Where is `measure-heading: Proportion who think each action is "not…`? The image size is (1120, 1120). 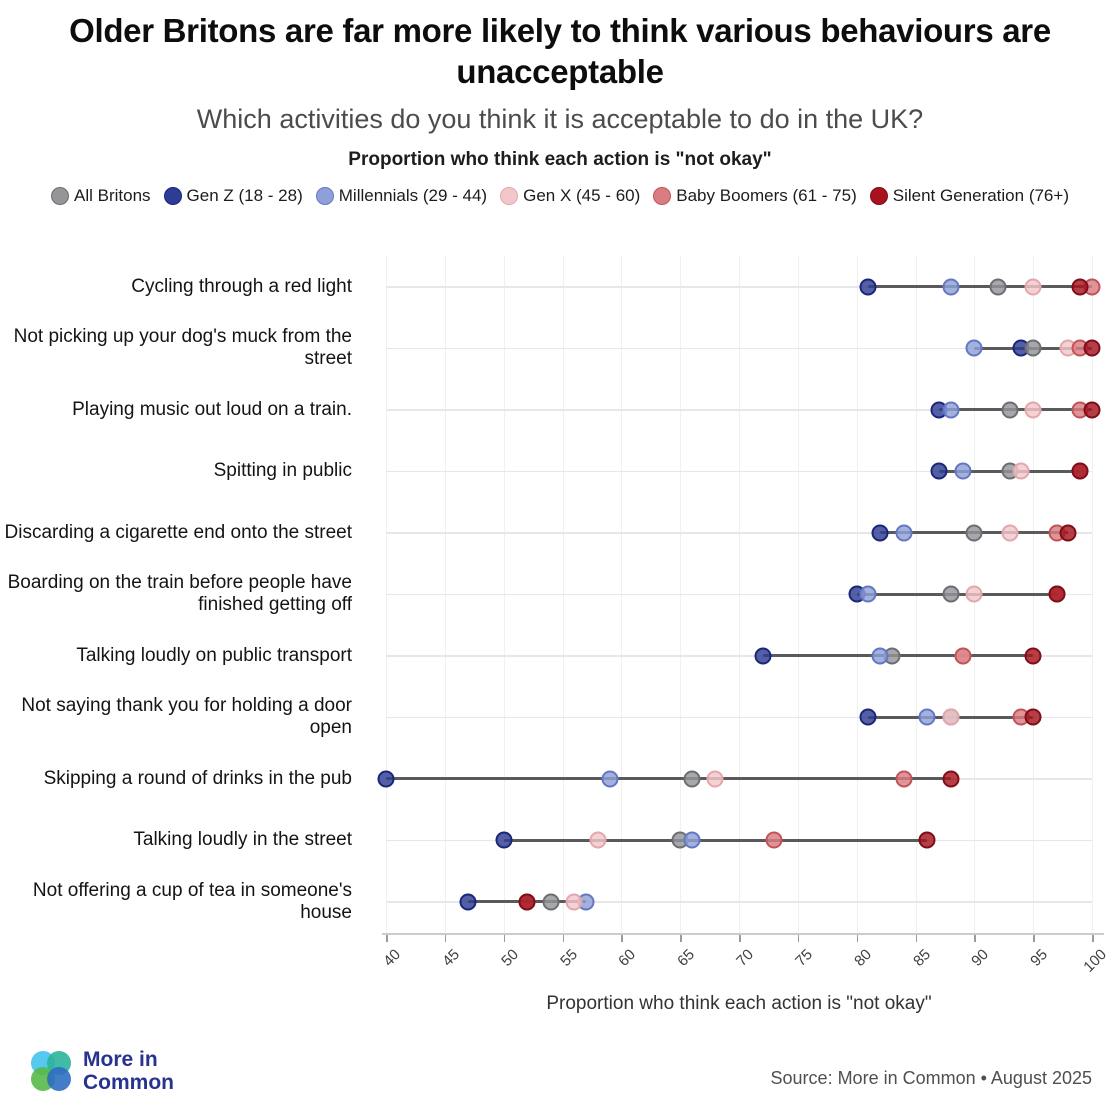 measure-heading: Proportion who think each action is "not… is located at coordinates (560, 159).